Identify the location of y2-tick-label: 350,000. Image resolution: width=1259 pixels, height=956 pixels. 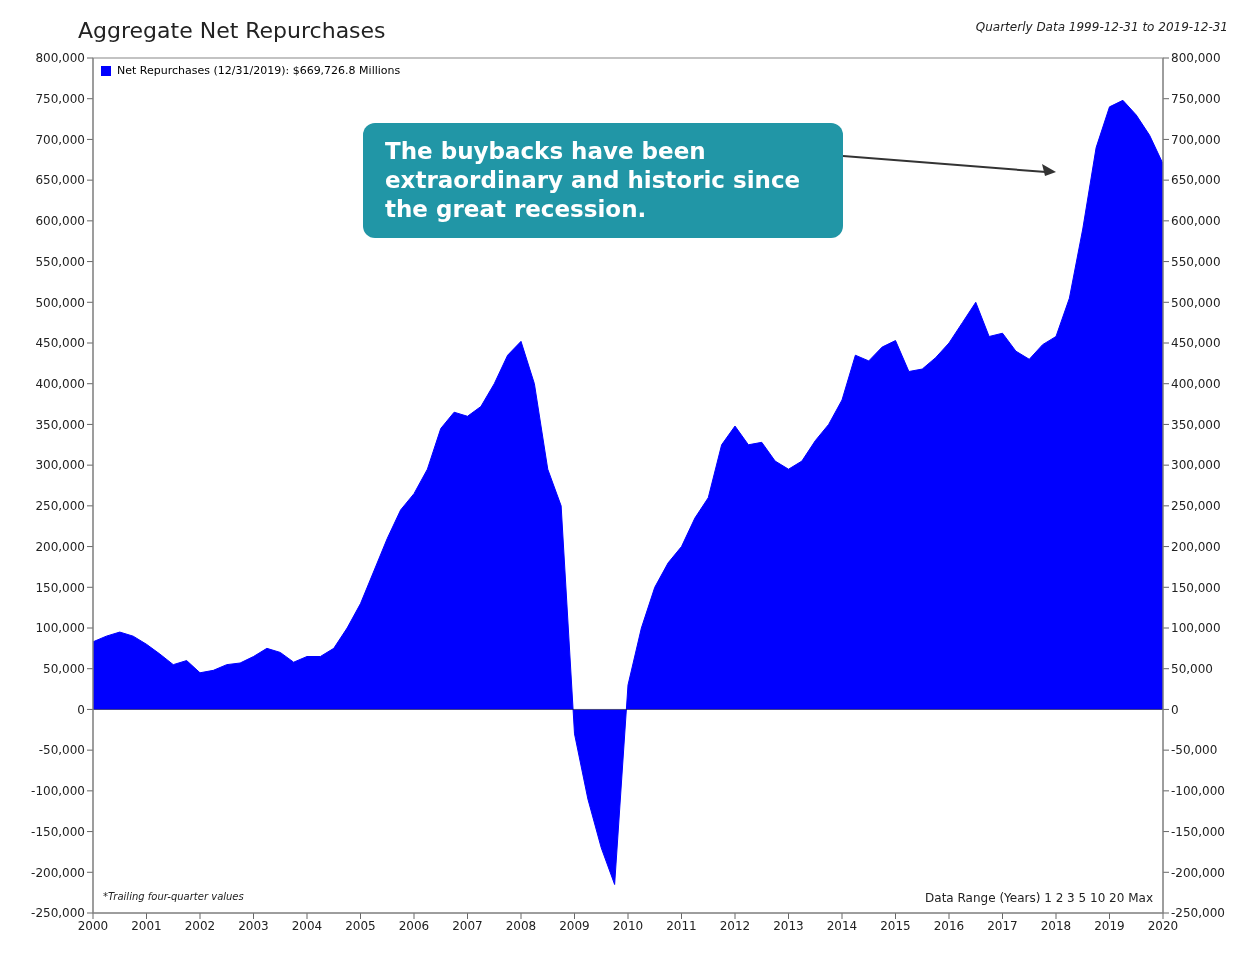
(1196, 424).